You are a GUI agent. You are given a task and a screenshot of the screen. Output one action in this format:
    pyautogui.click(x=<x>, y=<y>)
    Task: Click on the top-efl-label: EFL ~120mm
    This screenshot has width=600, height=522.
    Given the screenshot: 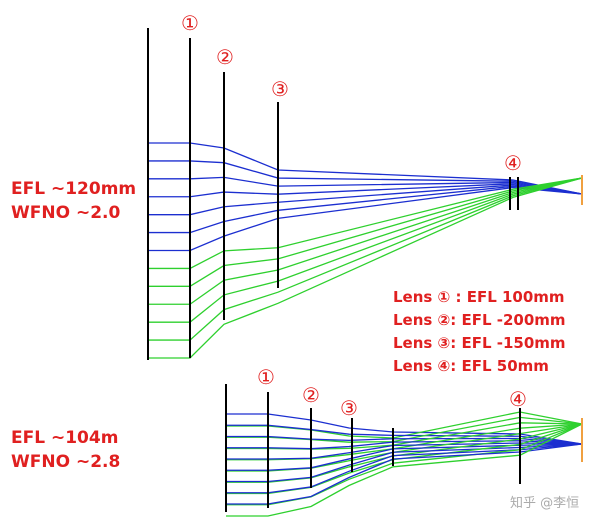 What is the action you would take?
    pyautogui.click(x=74, y=189)
    